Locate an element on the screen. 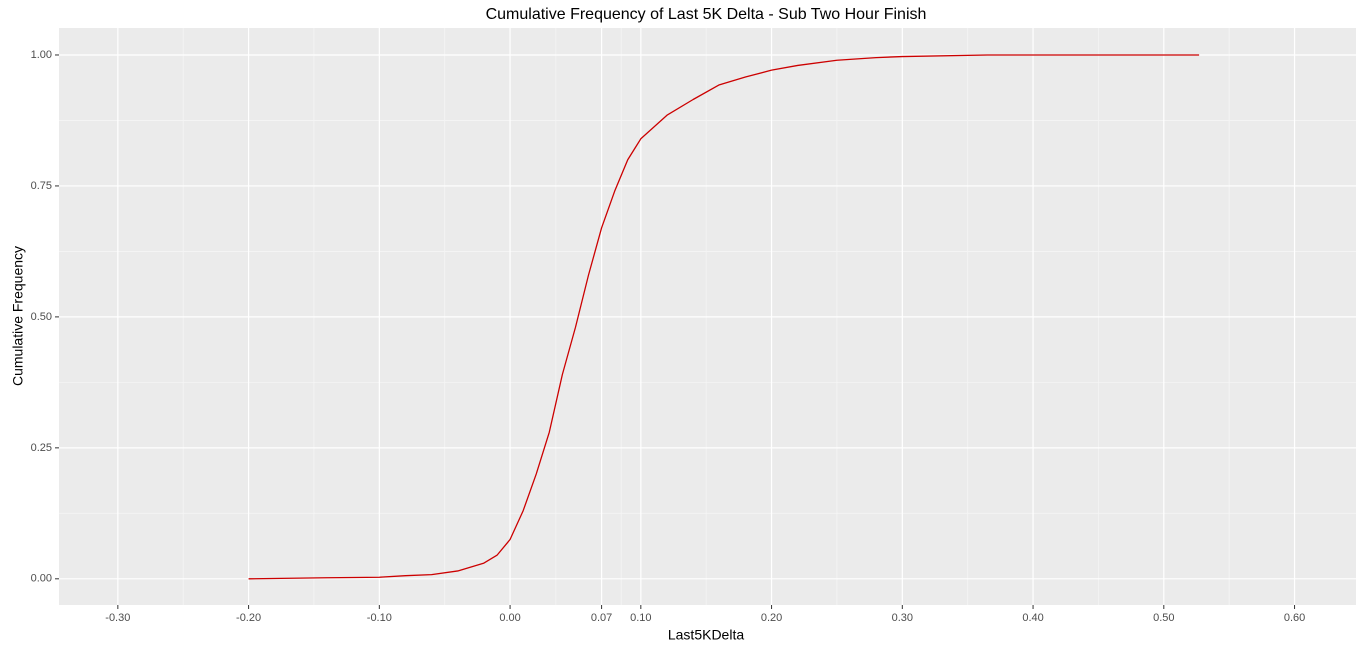 This screenshot has height=650, width=1362. y-tick-label: 0.25 is located at coordinates (41, 448).